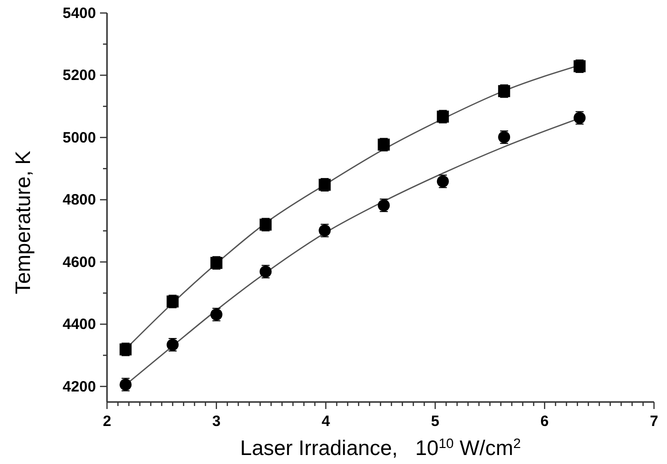 The image size is (667, 464). What do you see at coordinates (79, 387) in the screenshot?
I see `y-tick-label: 4200` at bounding box center [79, 387].